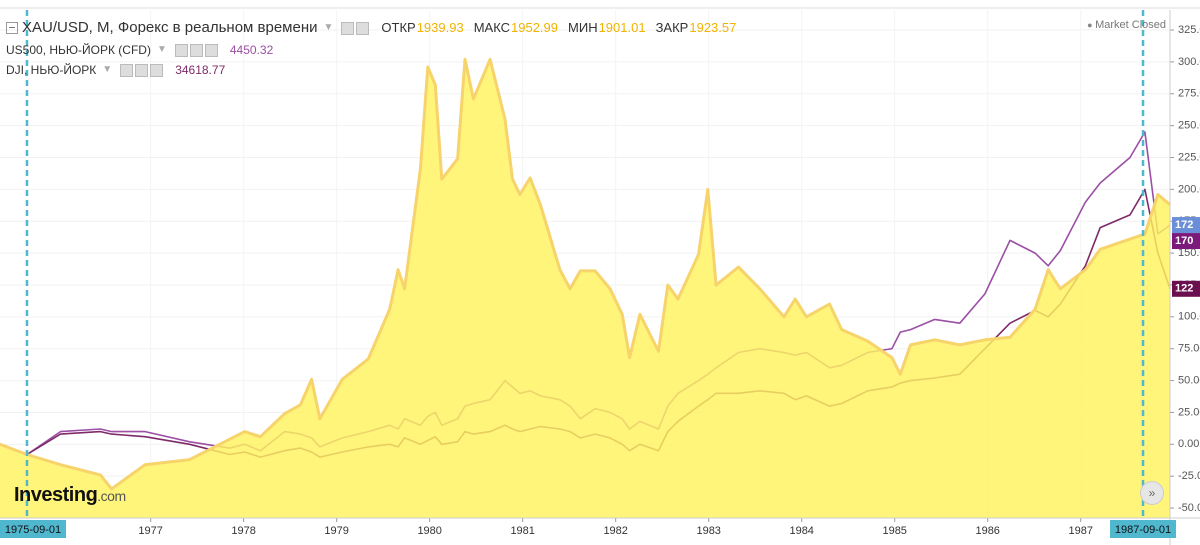 This screenshot has width=1200, height=545. What do you see at coordinates (1189, 189) in the screenshot?
I see `y-tick-label: 200.00` at bounding box center [1189, 189].